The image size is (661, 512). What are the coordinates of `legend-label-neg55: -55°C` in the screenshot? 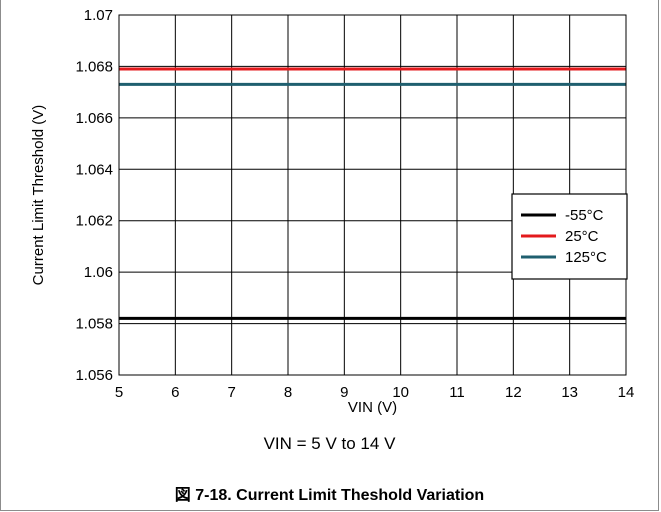 It's located at (584, 215).